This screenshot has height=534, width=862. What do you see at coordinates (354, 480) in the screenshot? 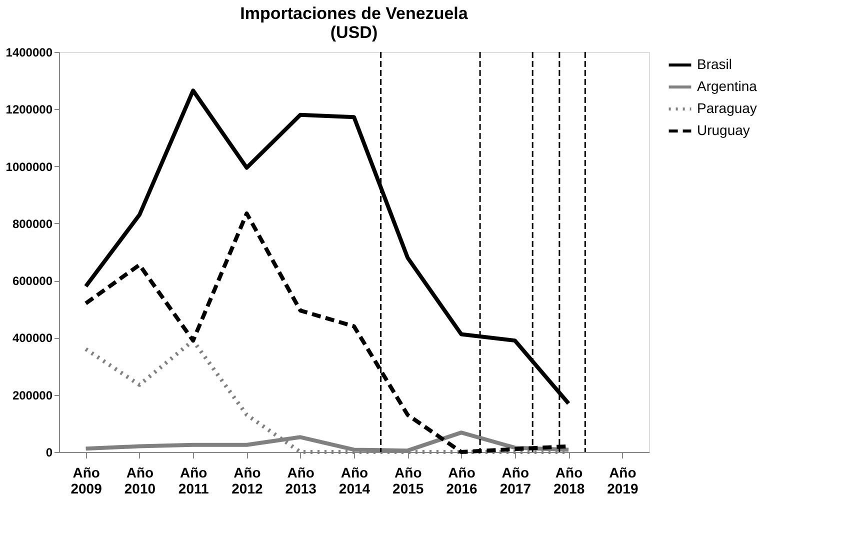
I see `x-tick-label: Año 2014` at bounding box center [354, 480].